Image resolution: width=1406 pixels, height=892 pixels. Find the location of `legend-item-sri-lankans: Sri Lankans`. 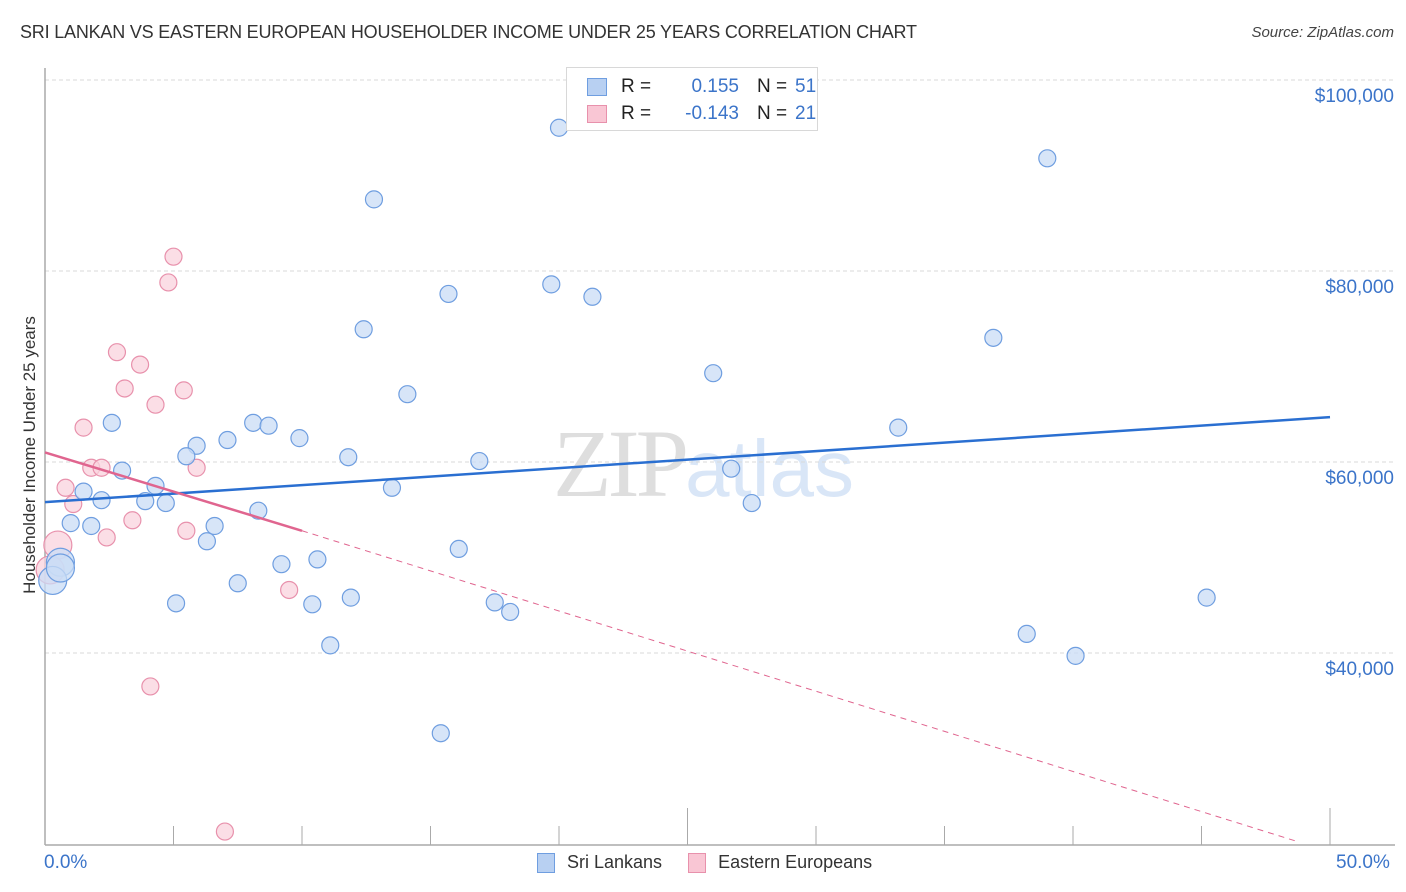

legend-item-sri-lankans: Sri Lankans is located at coordinates (599, 862).